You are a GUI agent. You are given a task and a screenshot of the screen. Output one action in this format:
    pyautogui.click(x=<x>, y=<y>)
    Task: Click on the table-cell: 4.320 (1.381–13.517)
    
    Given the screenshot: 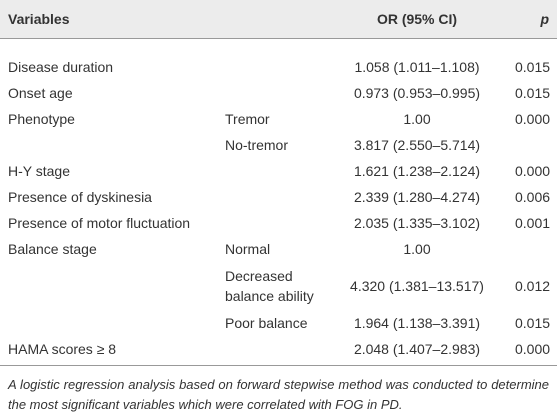 What is the action you would take?
    pyautogui.click(x=417, y=285)
    